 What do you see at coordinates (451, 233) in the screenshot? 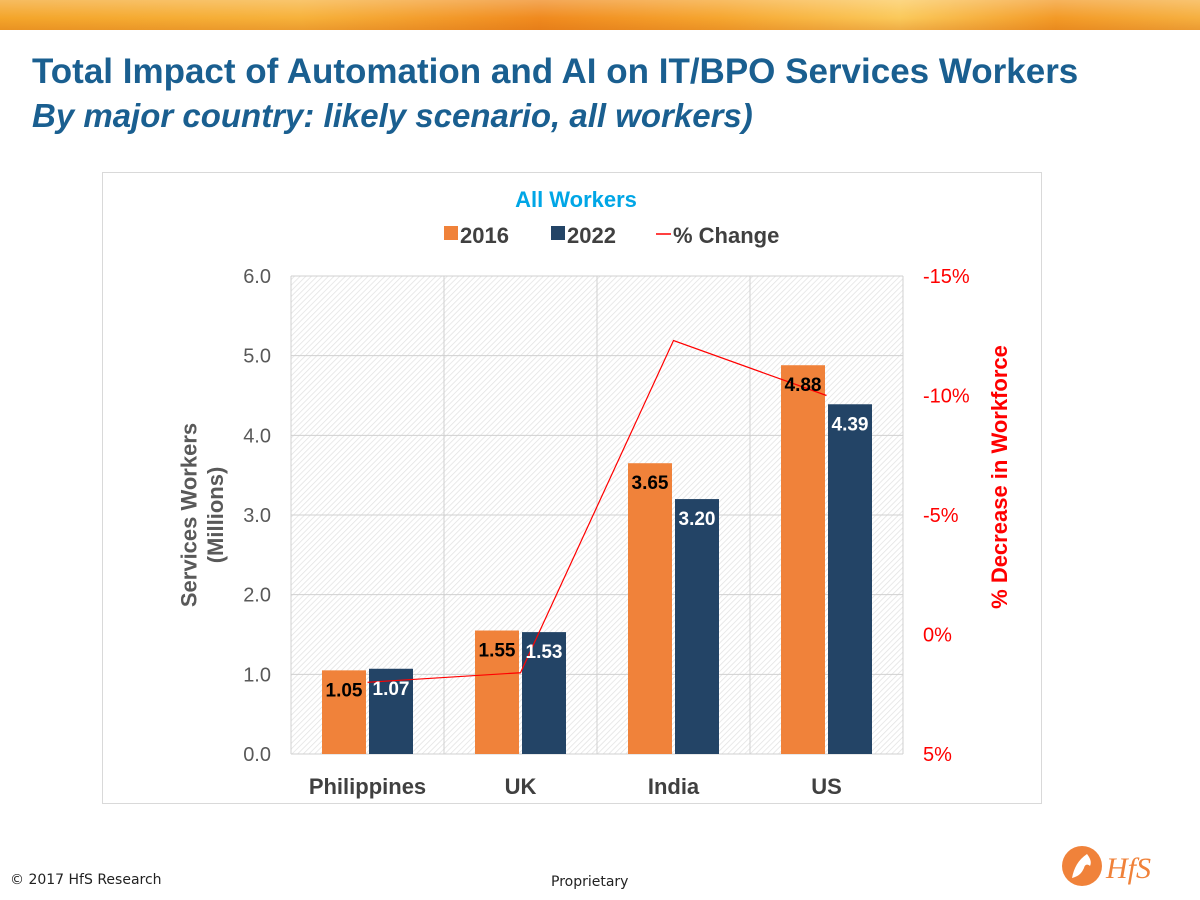
I see `legend-swatch-2016` at bounding box center [451, 233].